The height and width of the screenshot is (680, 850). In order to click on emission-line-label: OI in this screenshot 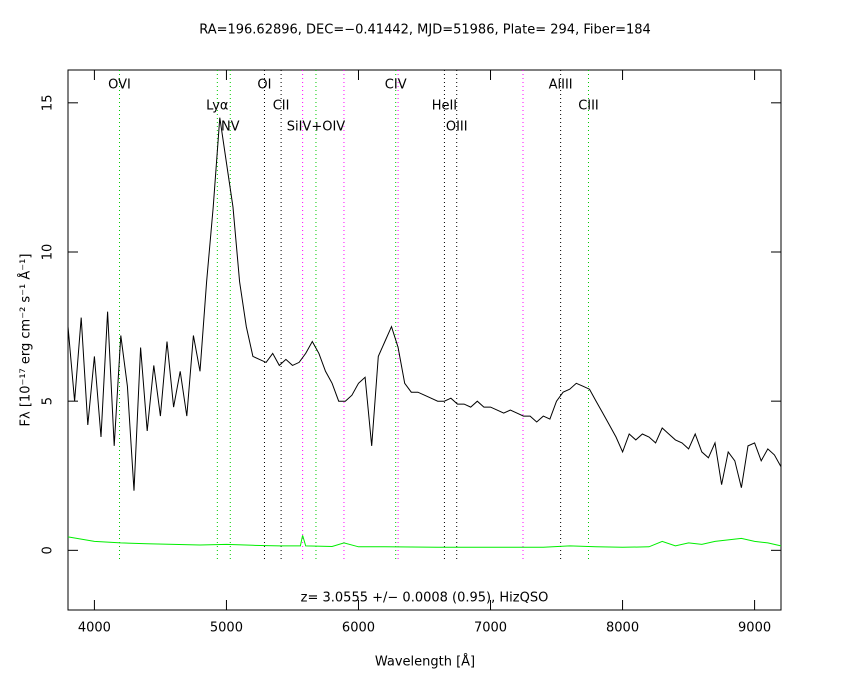, I will do `click(264, 85)`.